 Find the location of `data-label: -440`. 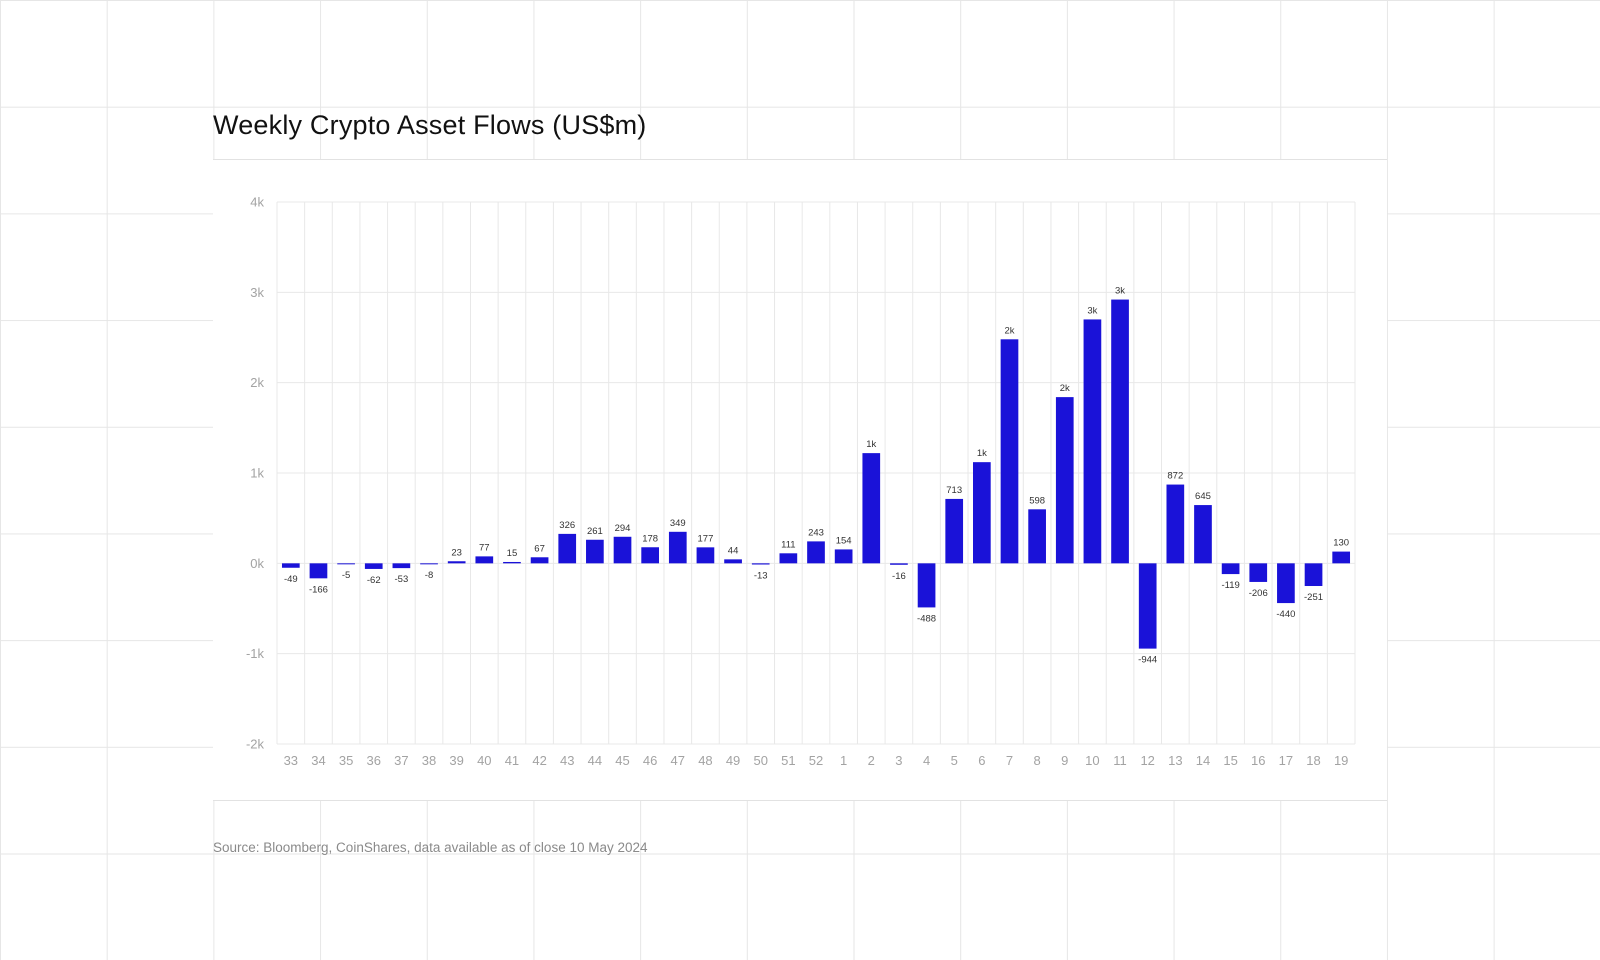

data-label: -440 is located at coordinates (1285, 614).